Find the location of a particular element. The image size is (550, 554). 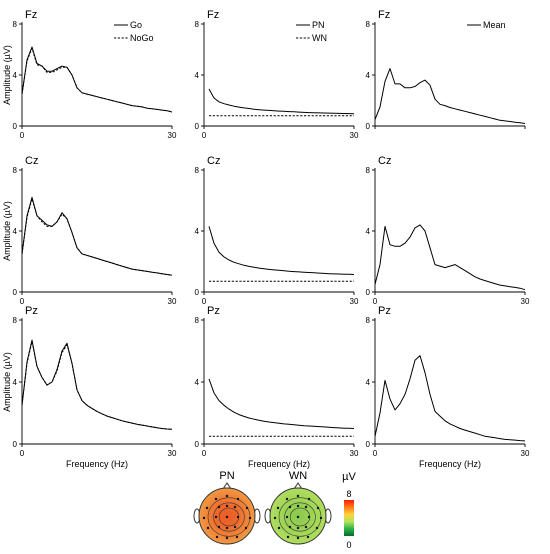

panel-title: Fz is located at coordinates (384, 15).